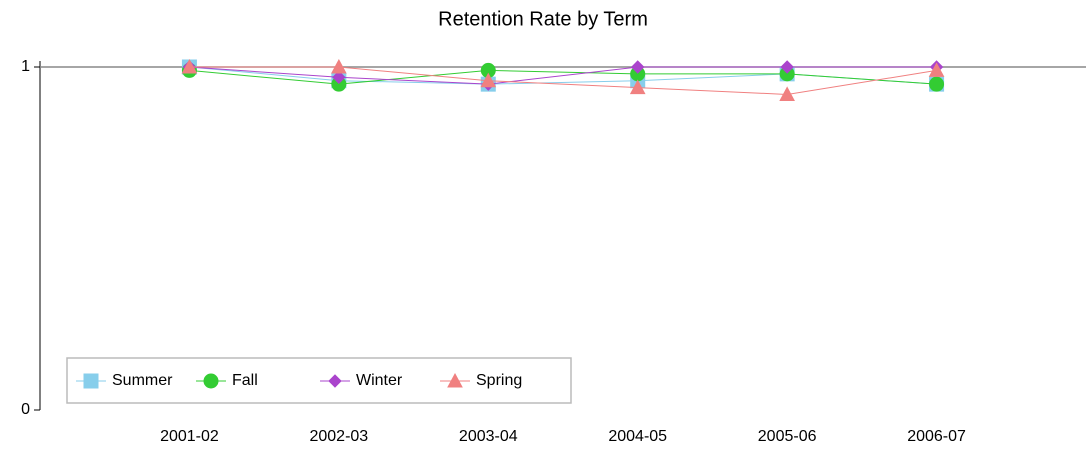 Image resolution: width=1086 pixels, height=453 pixels. What do you see at coordinates (499, 380) in the screenshot?
I see `legend-label: Spring` at bounding box center [499, 380].